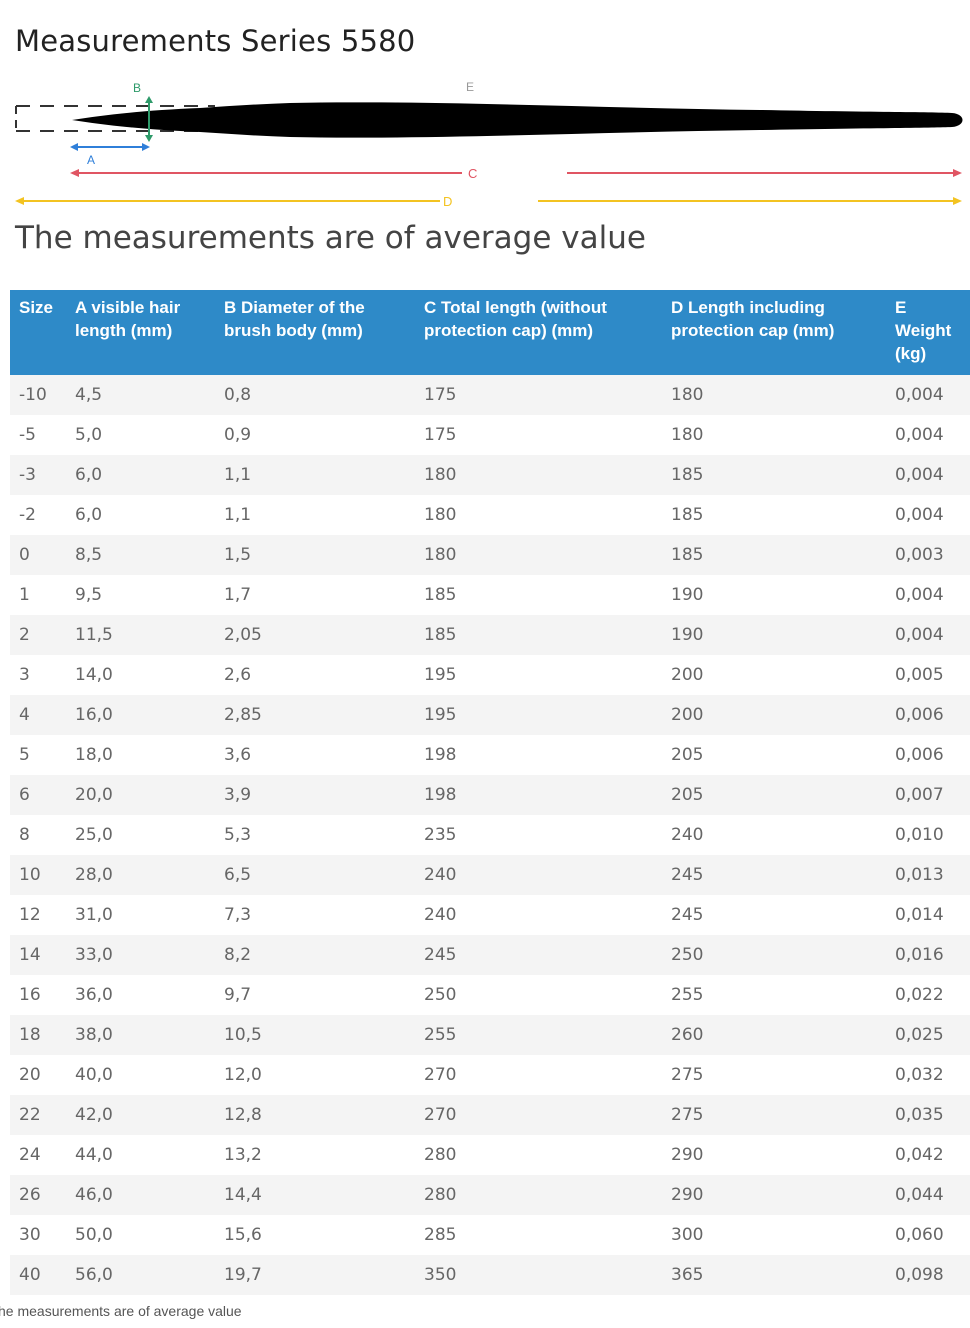 Image resolution: width=970 pixels, height=1328 pixels. What do you see at coordinates (30, 875) in the screenshot?
I see `cell-size: 10` at bounding box center [30, 875].